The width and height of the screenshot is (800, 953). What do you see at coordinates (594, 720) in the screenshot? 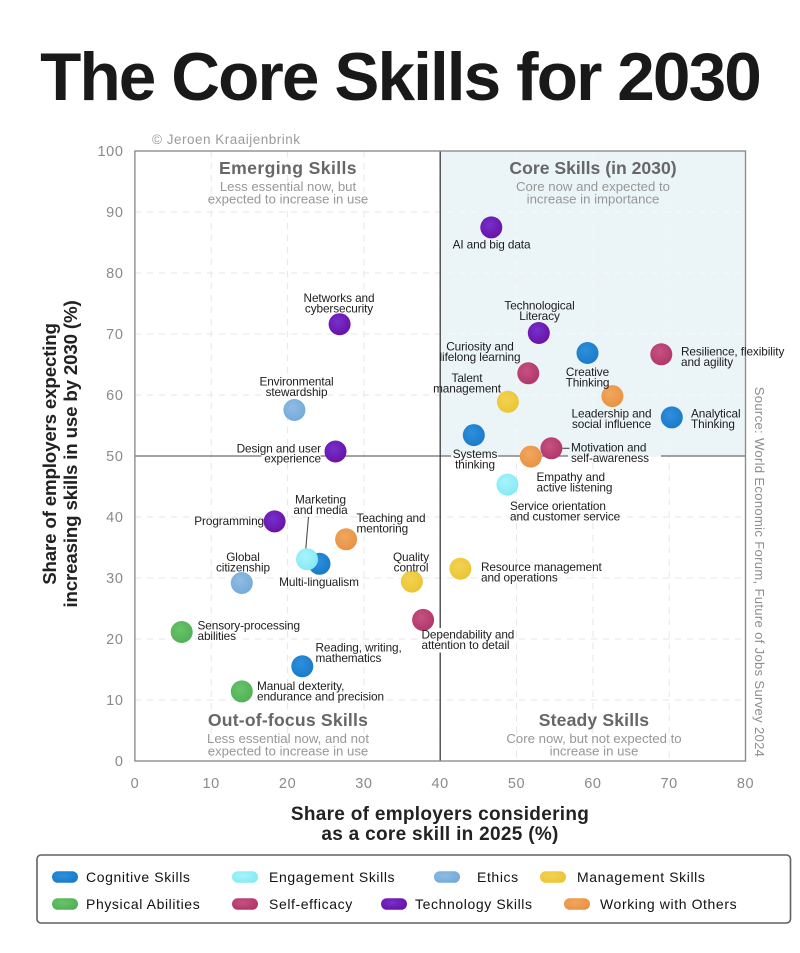
I see `svg-text: Steady Skills` at bounding box center [594, 720].